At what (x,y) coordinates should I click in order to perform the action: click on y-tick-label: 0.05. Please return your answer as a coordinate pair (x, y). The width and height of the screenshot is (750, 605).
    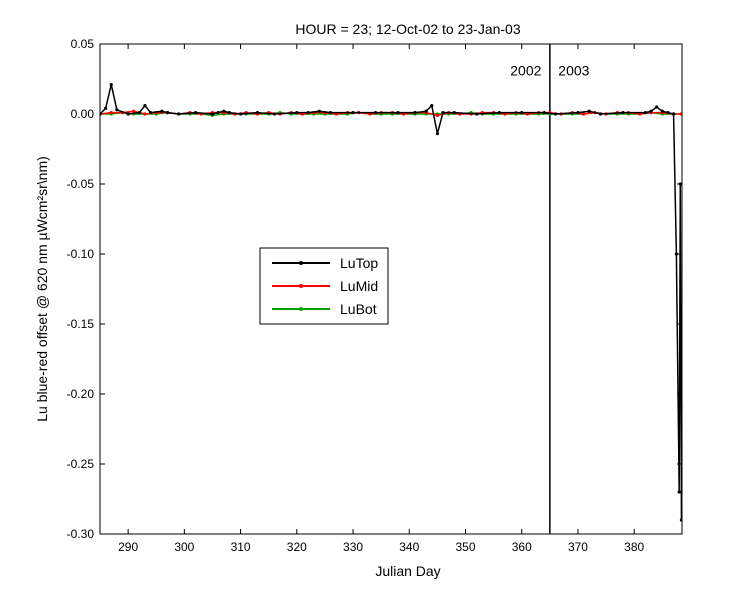
    Looking at the image, I should click on (83, 44).